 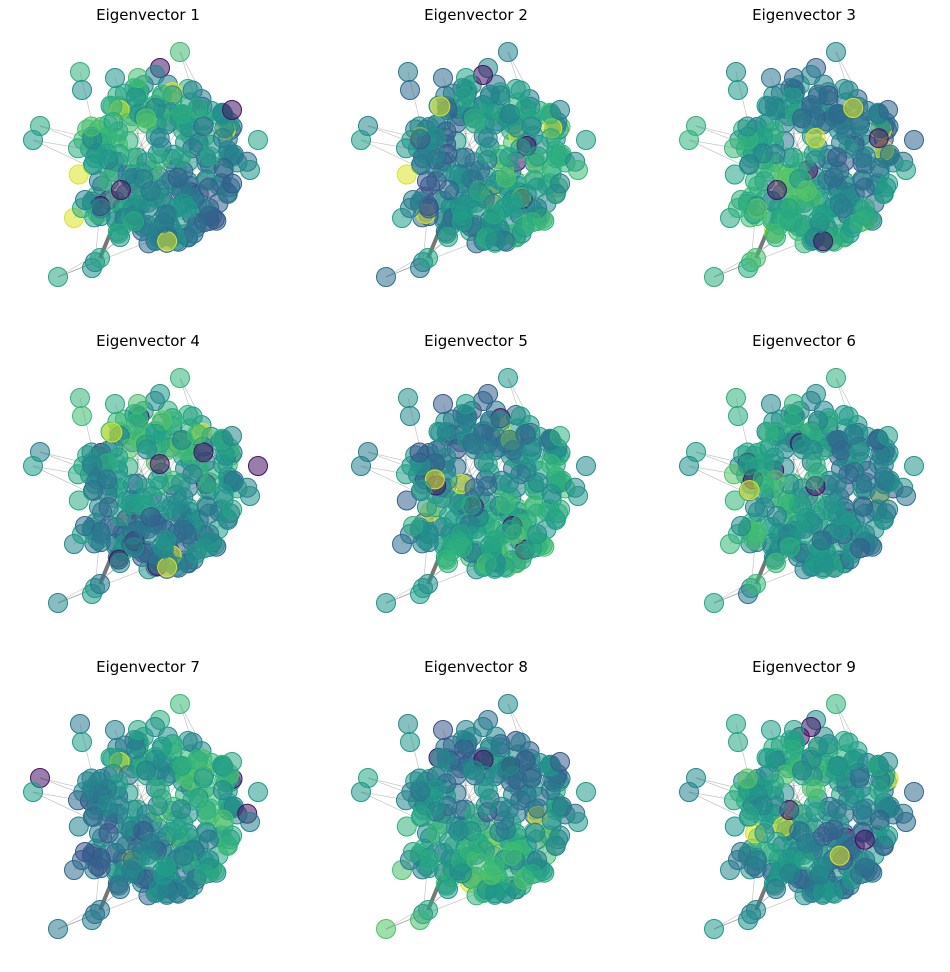 What do you see at coordinates (486, 812) in the screenshot?
I see `panel-eigenvector-8: Eigenvector 8` at bounding box center [486, 812].